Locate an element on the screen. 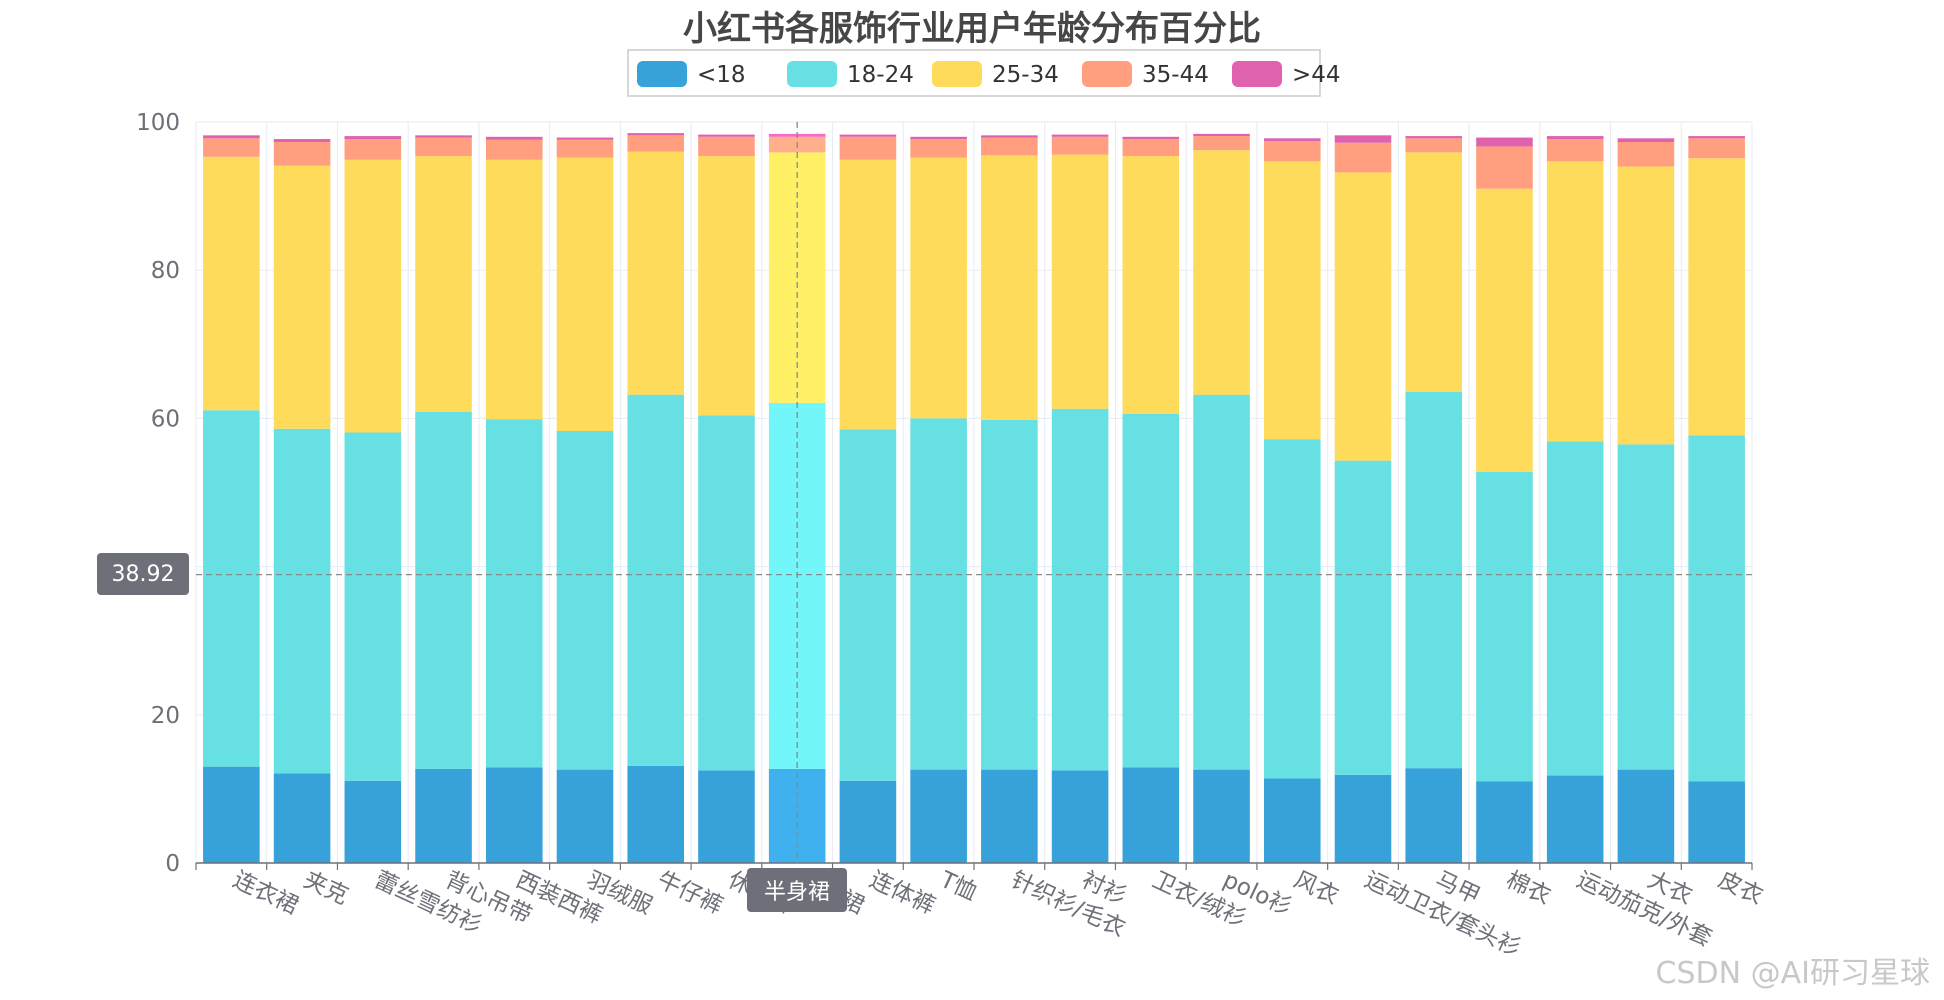  legend-label: <18 is located at coordinates (721, 75).